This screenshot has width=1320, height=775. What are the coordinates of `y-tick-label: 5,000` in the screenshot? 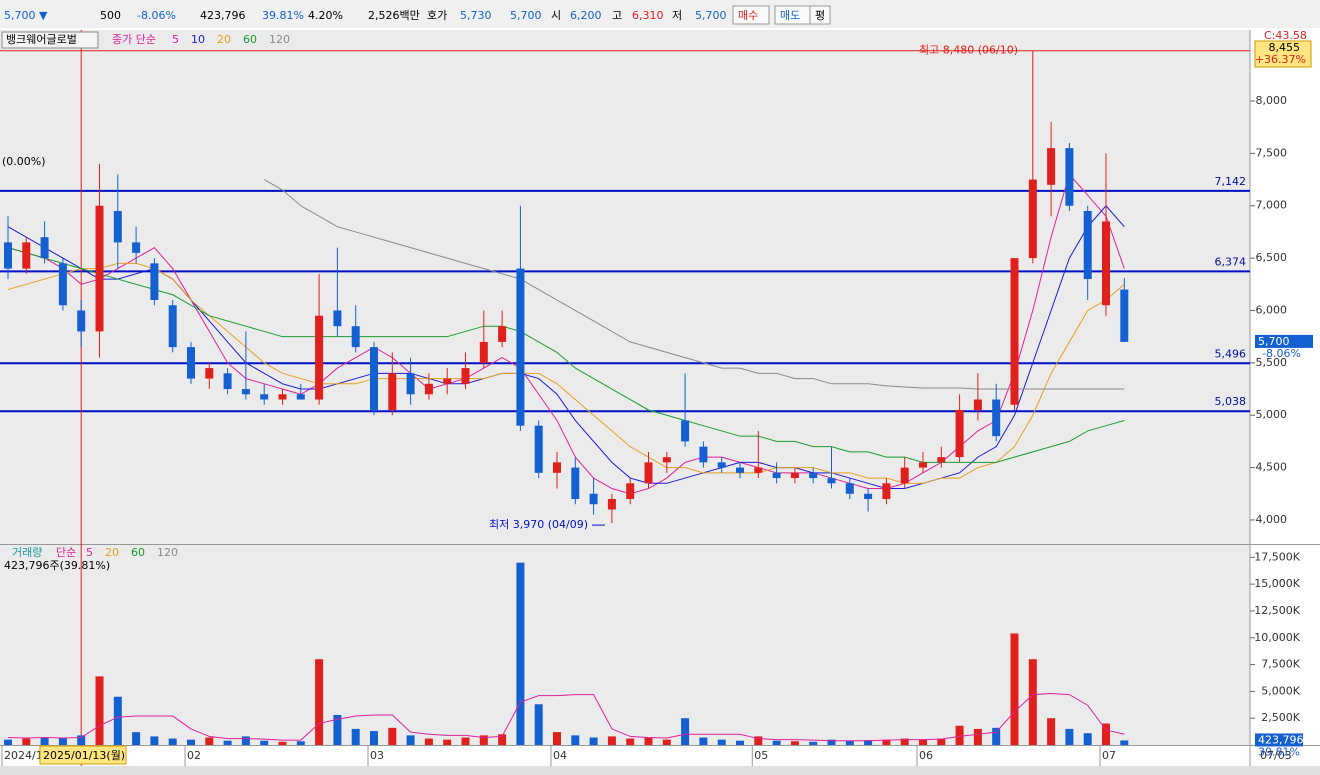 It's located at (1272, 414).